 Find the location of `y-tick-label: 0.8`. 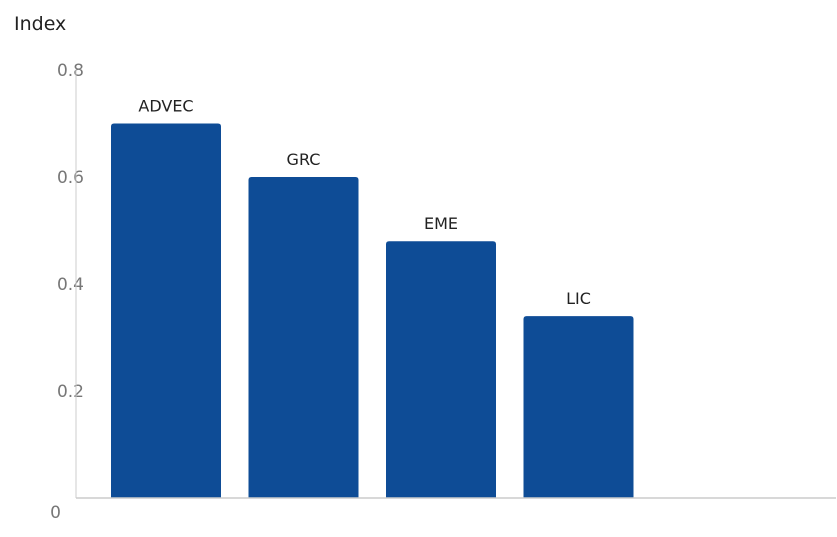

y-tick-label: 0.8 is located at coordinates (70, 71).